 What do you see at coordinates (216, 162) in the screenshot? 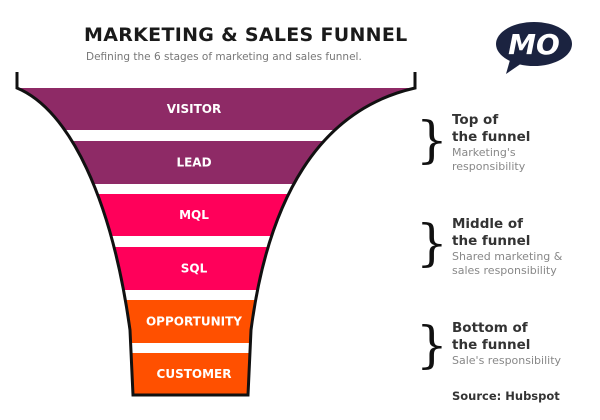
I see `stage-band-lead` at bounding box center [216, 162].